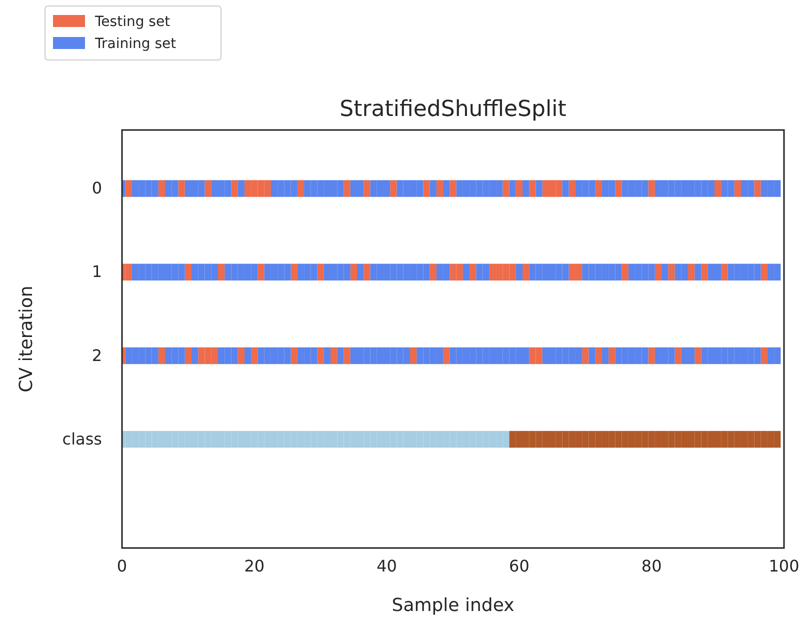 The width and height of the screenshot is (802, 619). Describe the element at coordinates (97, 272) in the screenshot. I see `y-tick-label: 1` at that location.